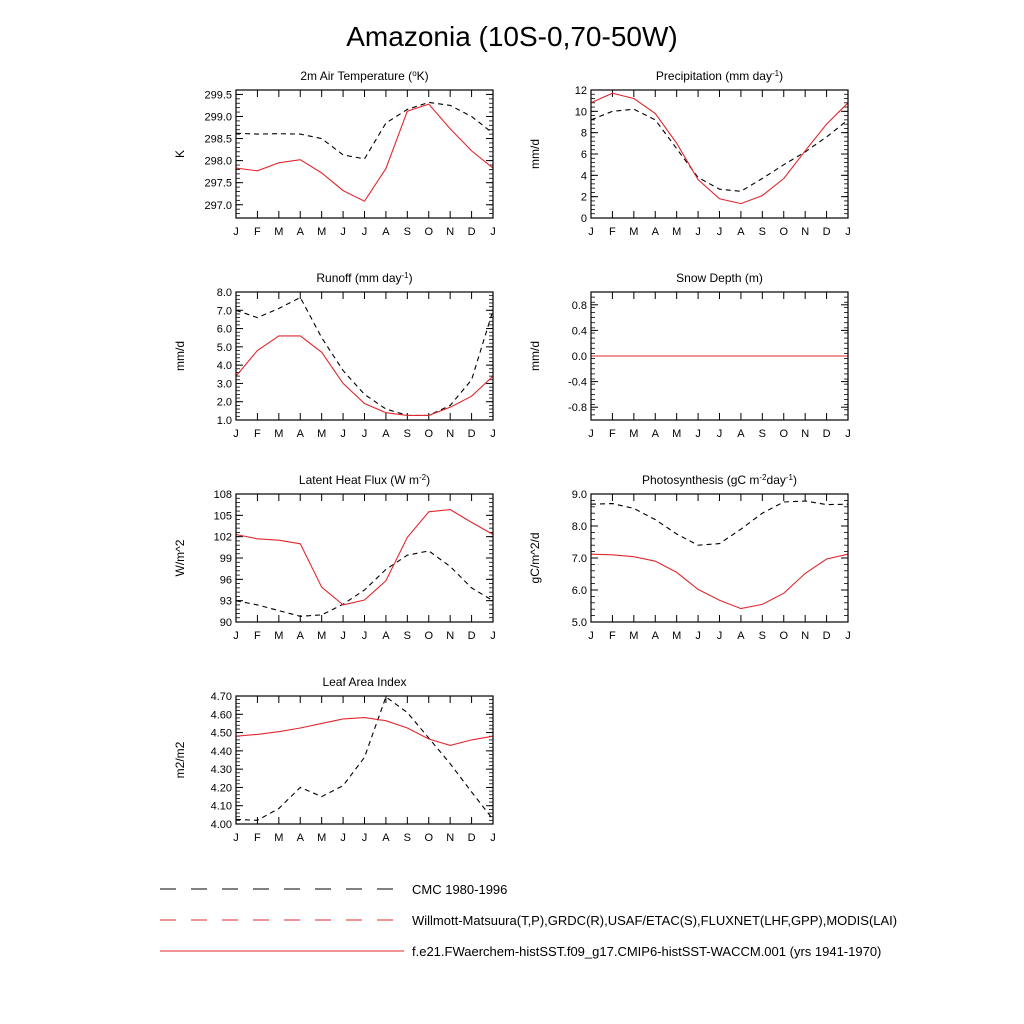 This screenshot has width=1024, height=1024. Describe the element at coordinates (223, 538) in the screenshot. I see `y-tick-label: 102` at that location.